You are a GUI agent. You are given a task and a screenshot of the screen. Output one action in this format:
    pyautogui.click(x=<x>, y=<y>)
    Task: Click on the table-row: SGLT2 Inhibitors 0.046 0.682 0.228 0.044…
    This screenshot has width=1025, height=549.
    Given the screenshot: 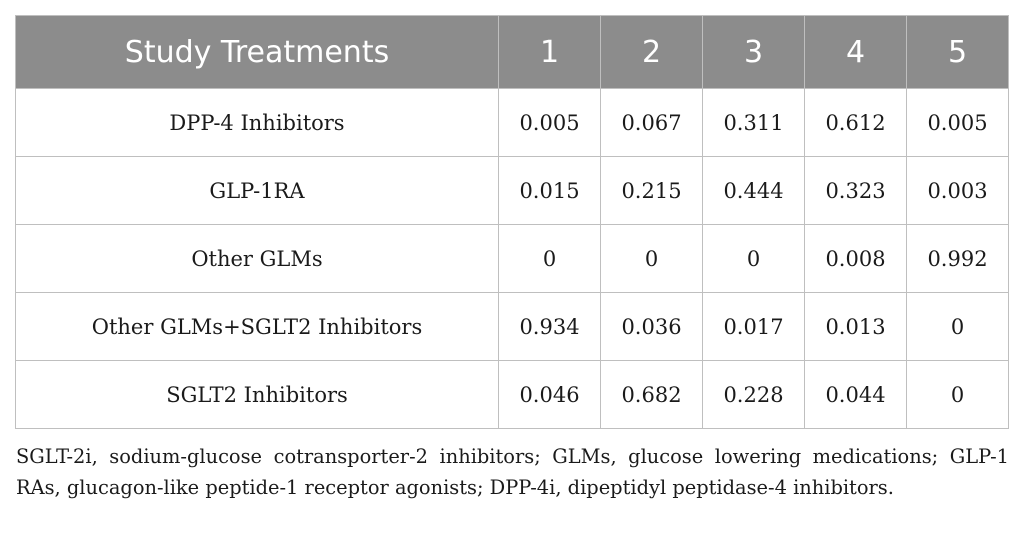 What is the action you would take?
    pyautogui.click(x=512, y=394)
    